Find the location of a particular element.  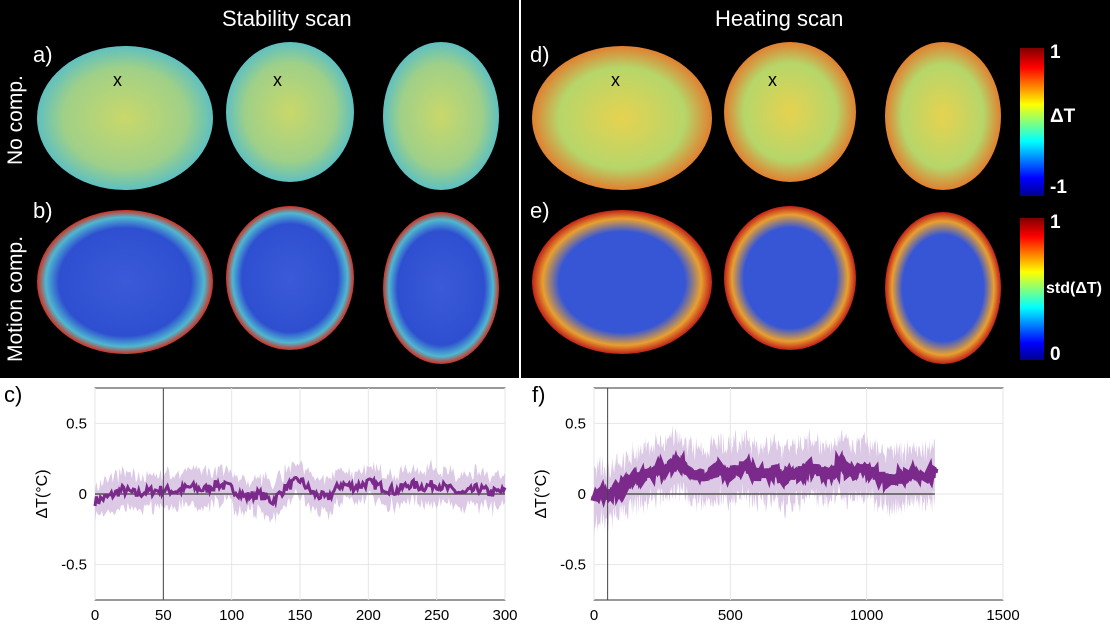

colorbar-bottom-label: std(ΔT) is located at coordinates (1074, 288).